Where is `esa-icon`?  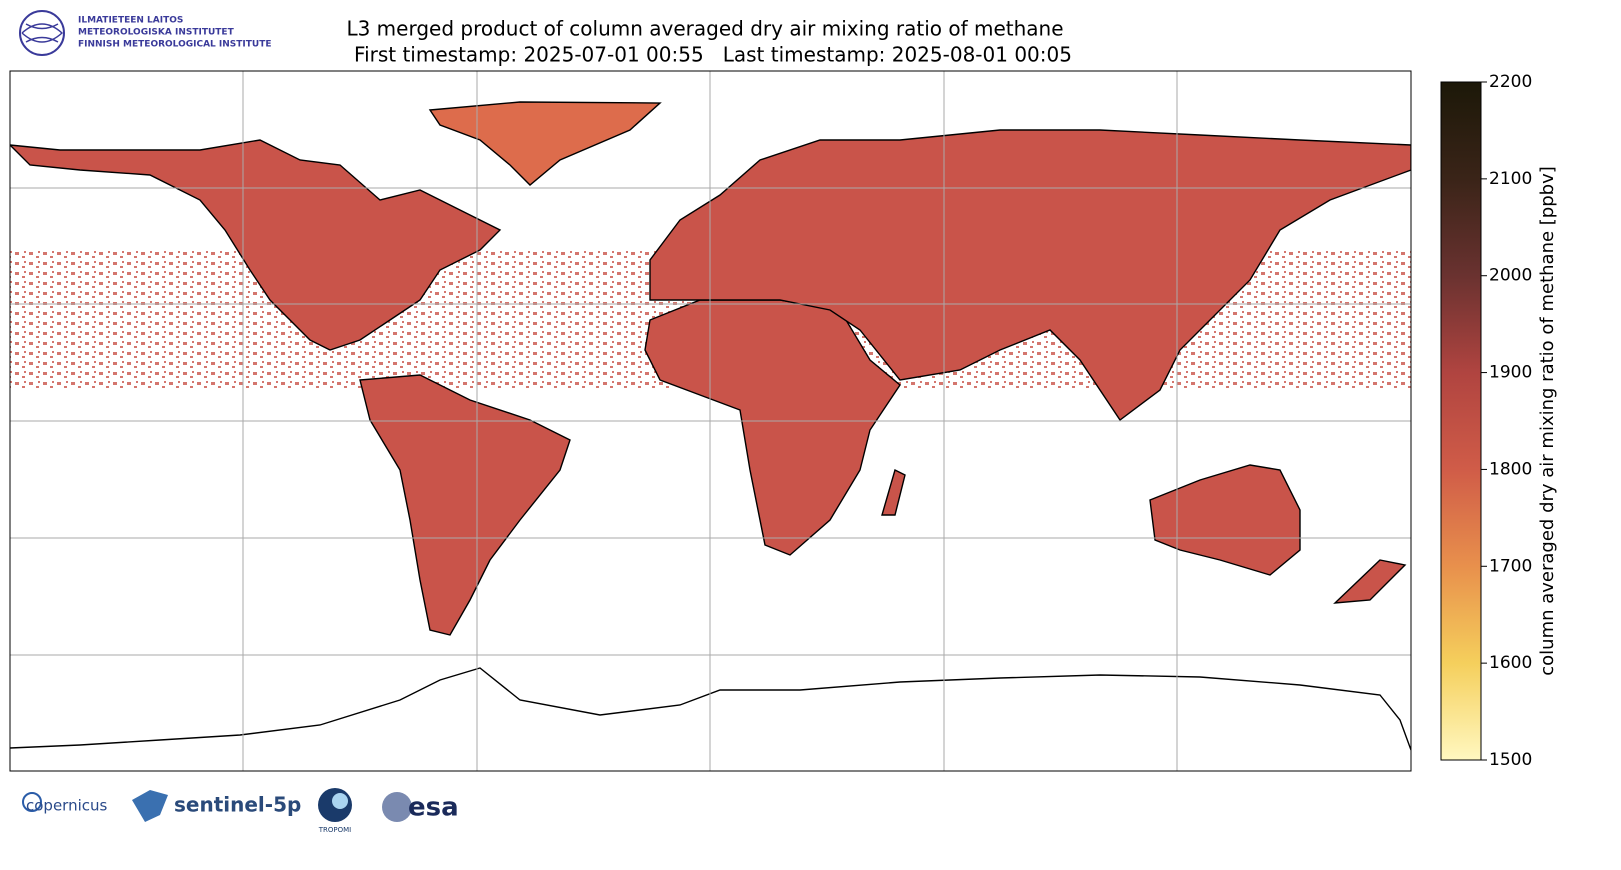 esa-icon is located at coordinates (397, 807).